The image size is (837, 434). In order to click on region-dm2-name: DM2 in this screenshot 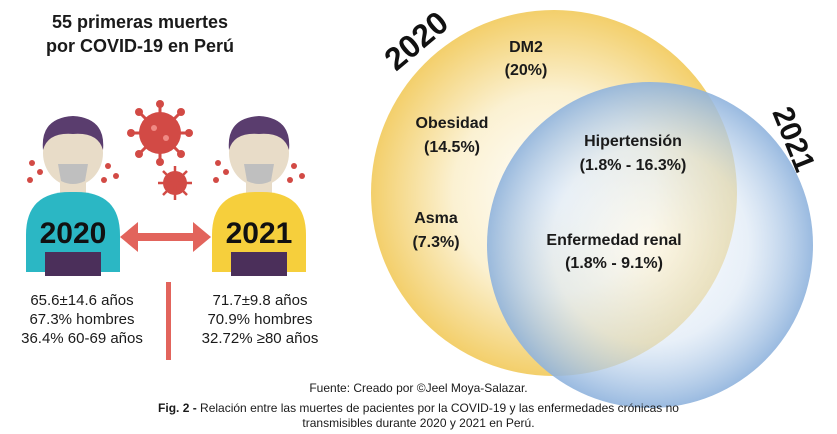, I will do `click(526, 47)`.